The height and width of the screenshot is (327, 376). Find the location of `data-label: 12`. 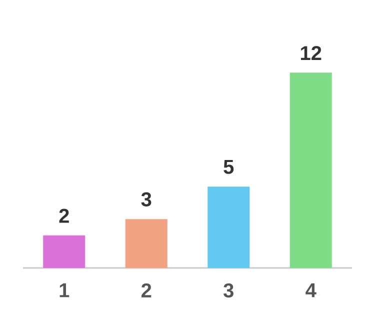

data-label: 12 is located at coordinates (311, 53).